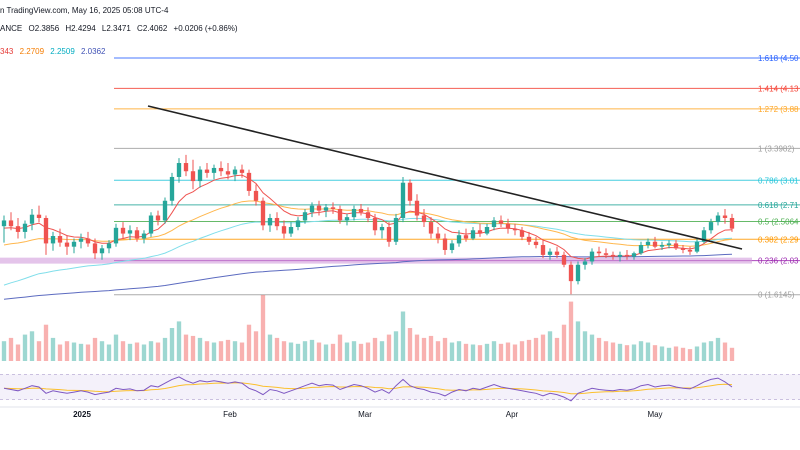 Image resolution: width=800 pixels, height=450 pixels. I want to click on ema-200-line, so click(368, 276).